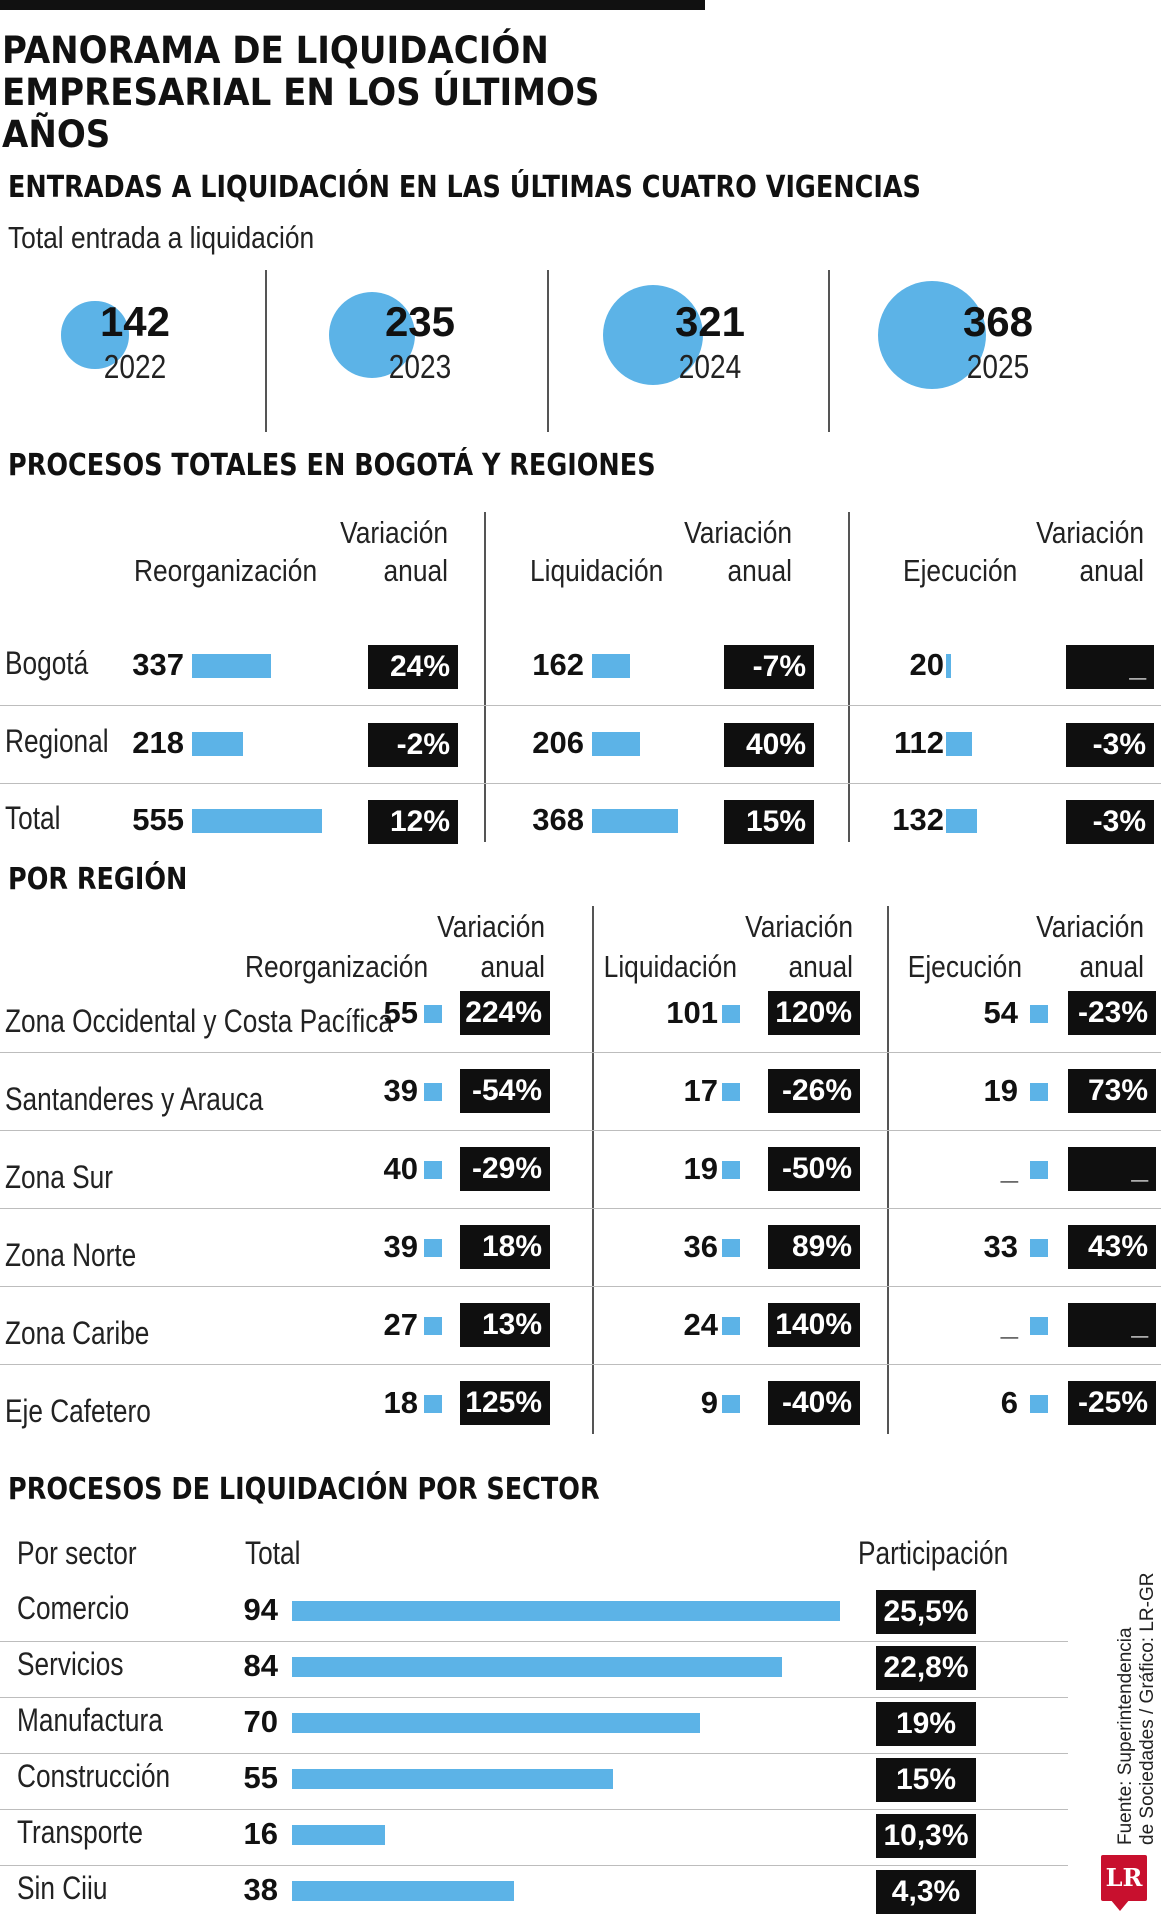 The width and height of the screenshot is (1161, 1920). Describe the element at coordinates (769, 745) in the screenshot. I see `totals-liq-var: 40%` at that location.